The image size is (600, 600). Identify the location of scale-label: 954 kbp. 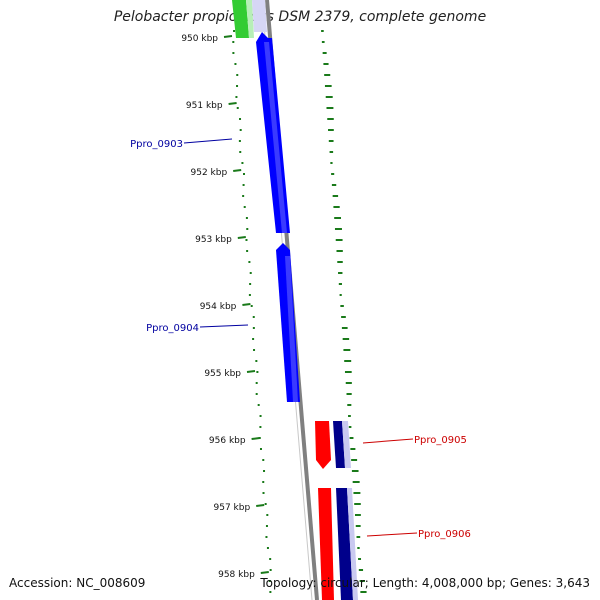
(218, 307).